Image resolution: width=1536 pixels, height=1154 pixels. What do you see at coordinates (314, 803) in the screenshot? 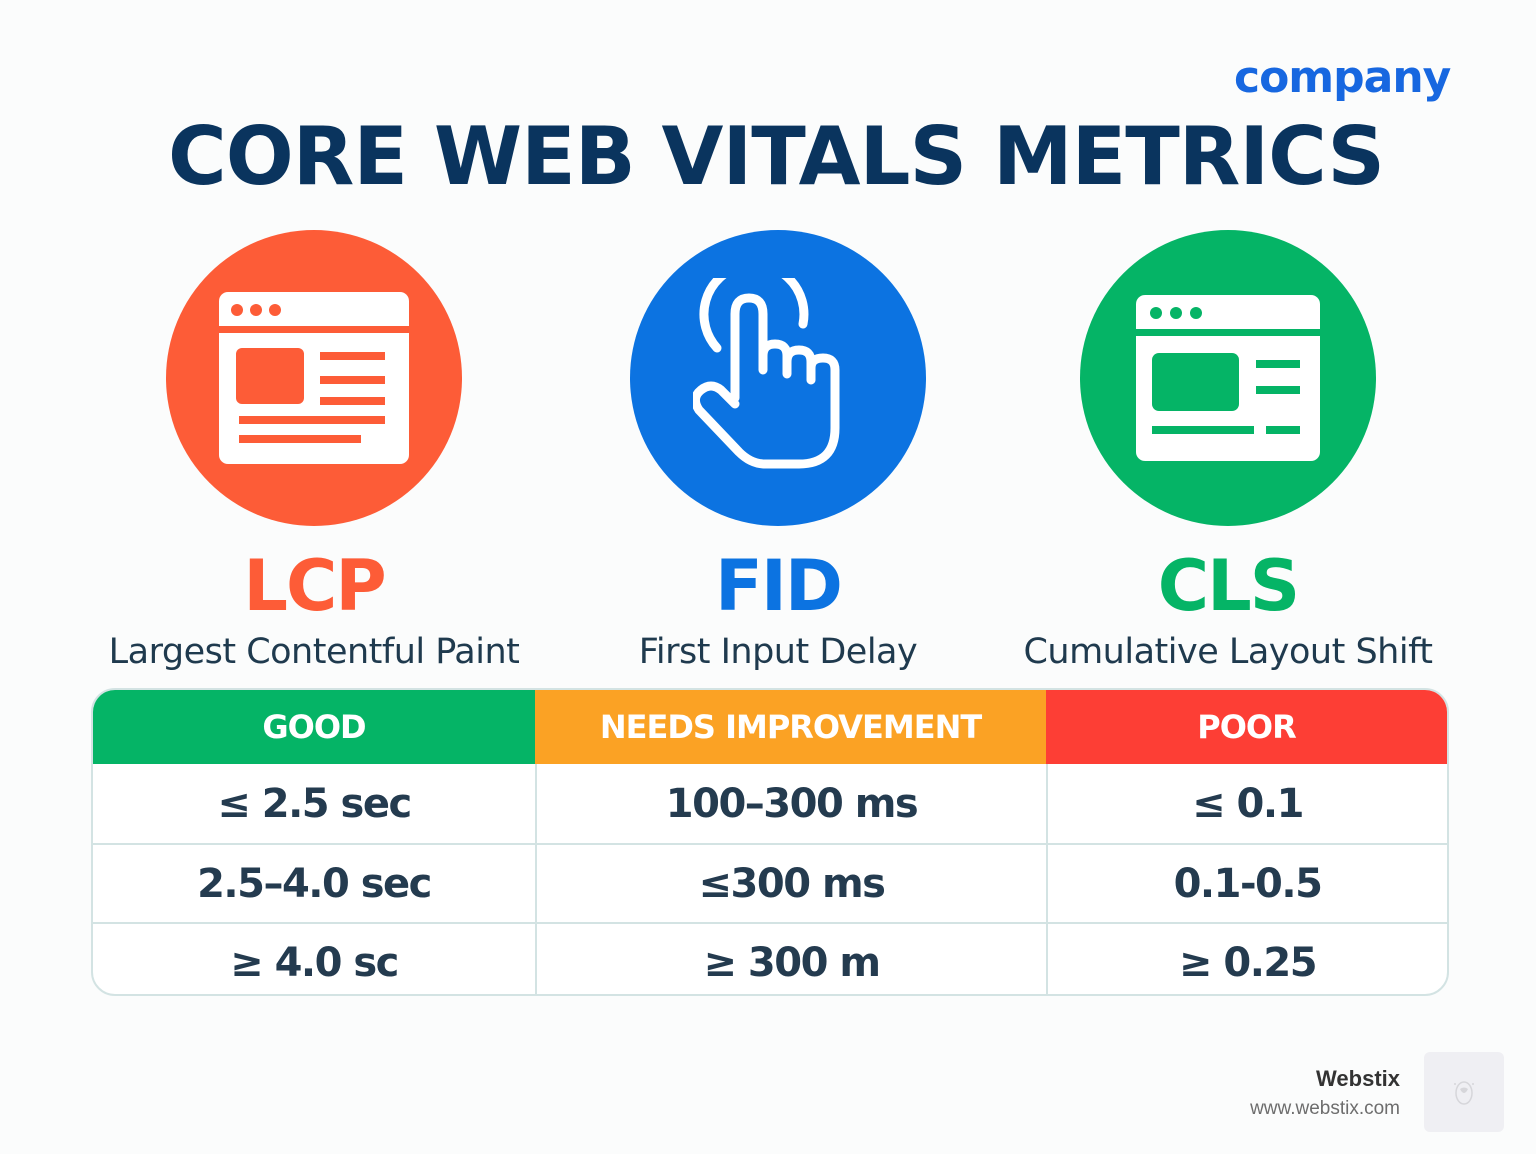
I see `table-cell: ≤ 2.5 sec` at bounding box center [314, 803].